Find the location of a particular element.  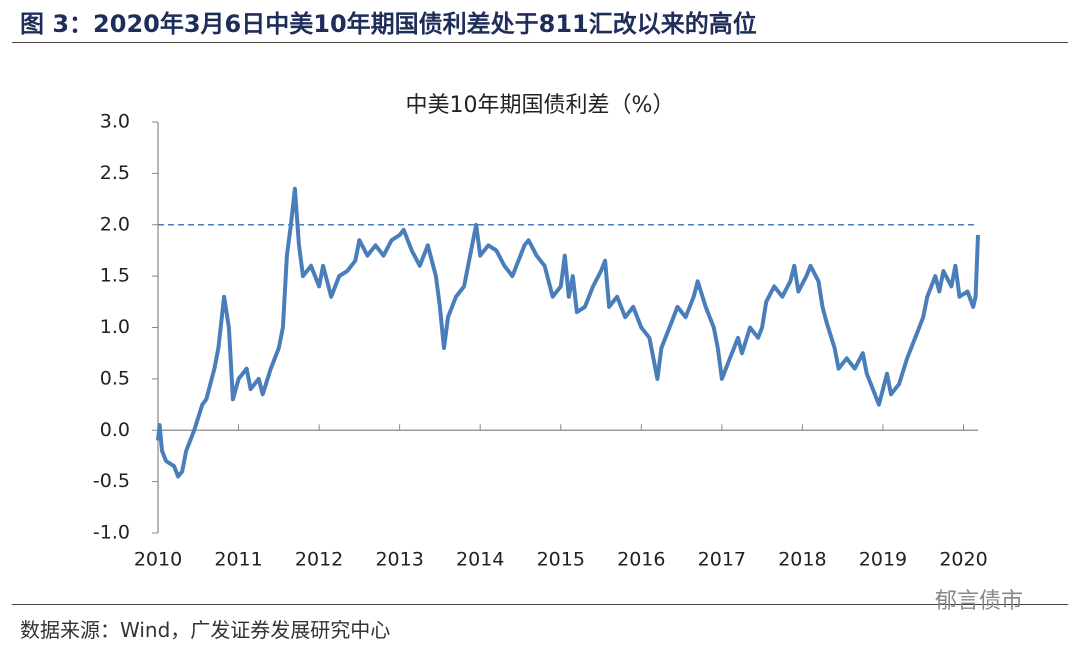

x-tick-label: 2010 is located at coordinates (158, 560).